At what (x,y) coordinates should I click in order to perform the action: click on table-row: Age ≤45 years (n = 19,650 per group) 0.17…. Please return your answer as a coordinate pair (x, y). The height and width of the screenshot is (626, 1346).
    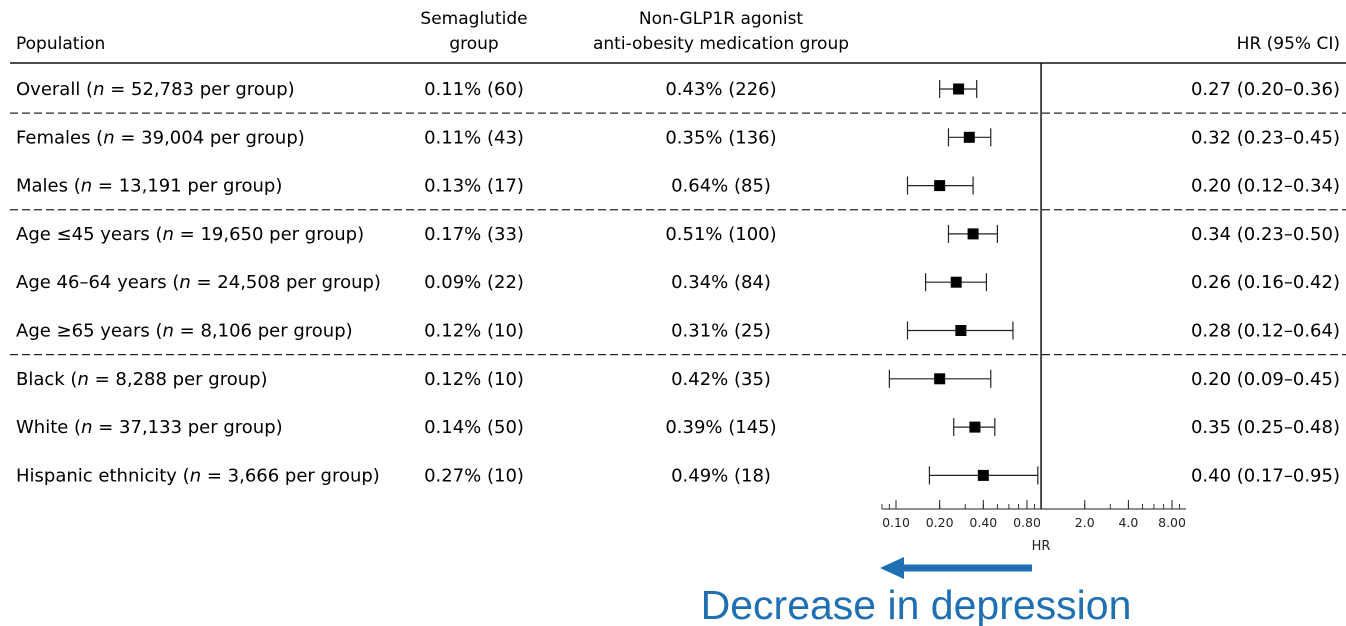
    Looking at the image, I should click on (678, 234).